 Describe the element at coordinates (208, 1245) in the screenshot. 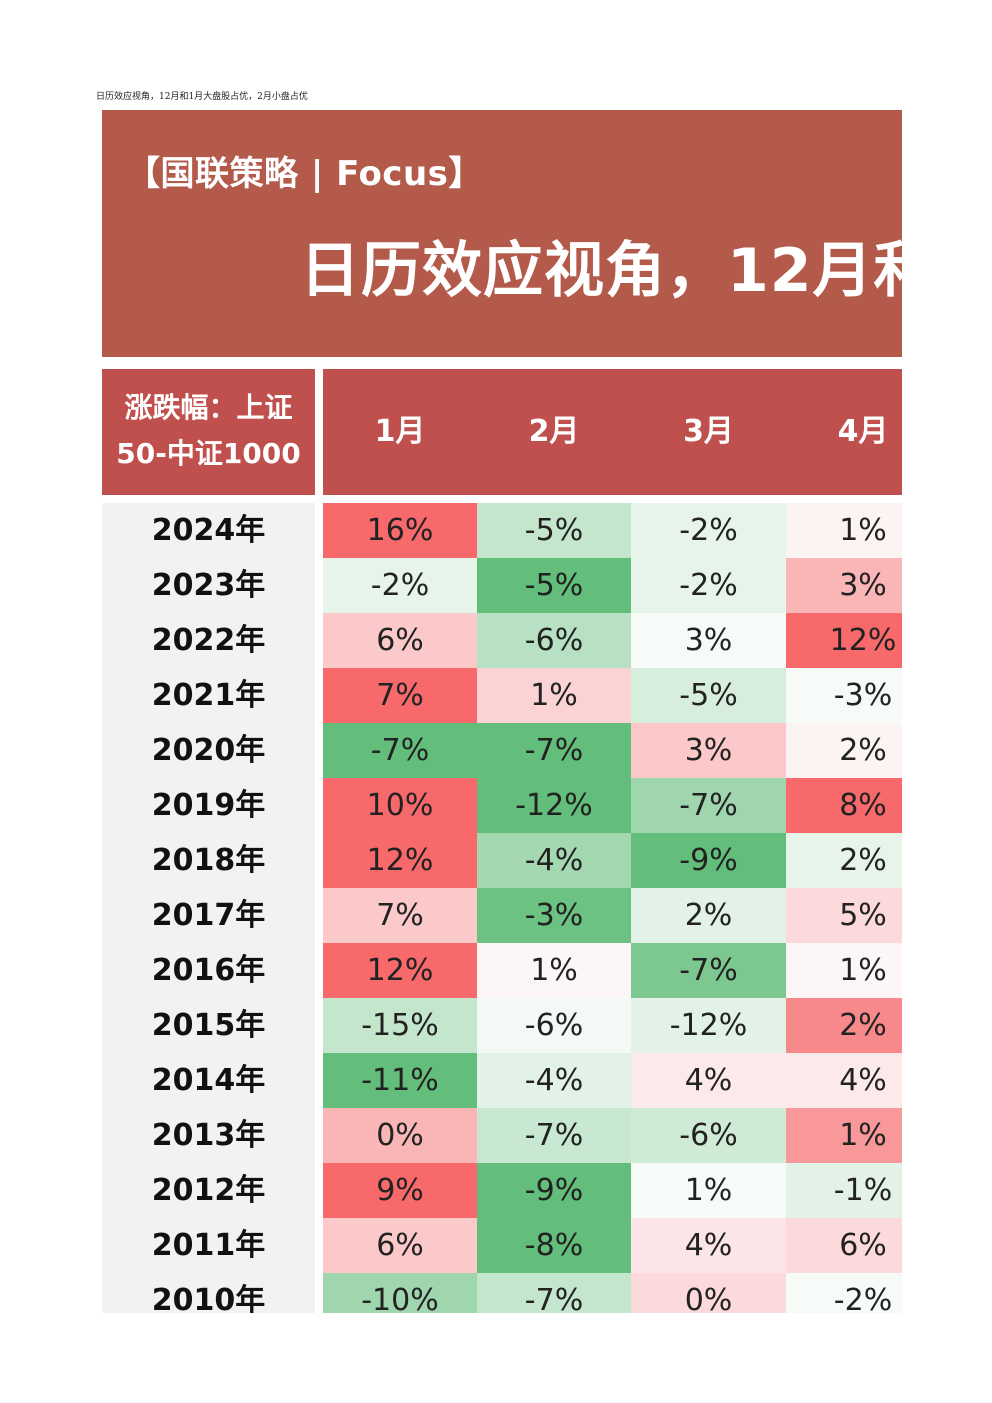

I see `year-label: 2011年` at that location.